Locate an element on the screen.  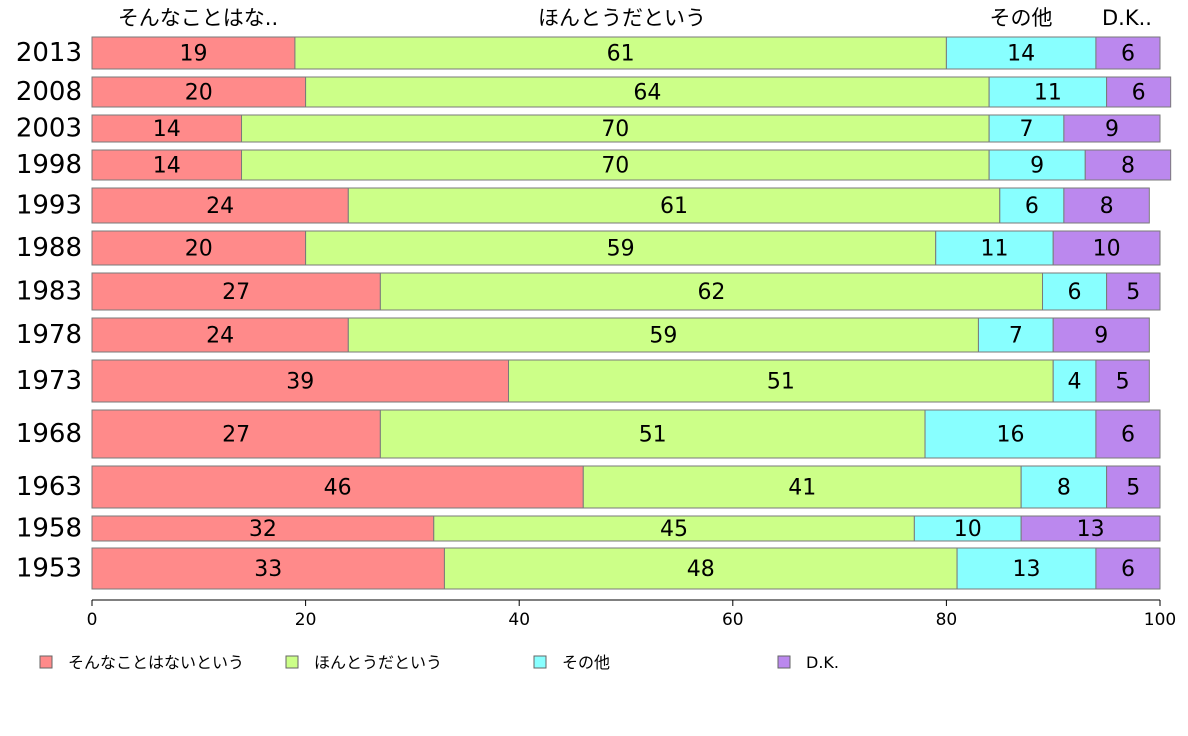
legend-label: その他 is located at coordinates (586, 662).